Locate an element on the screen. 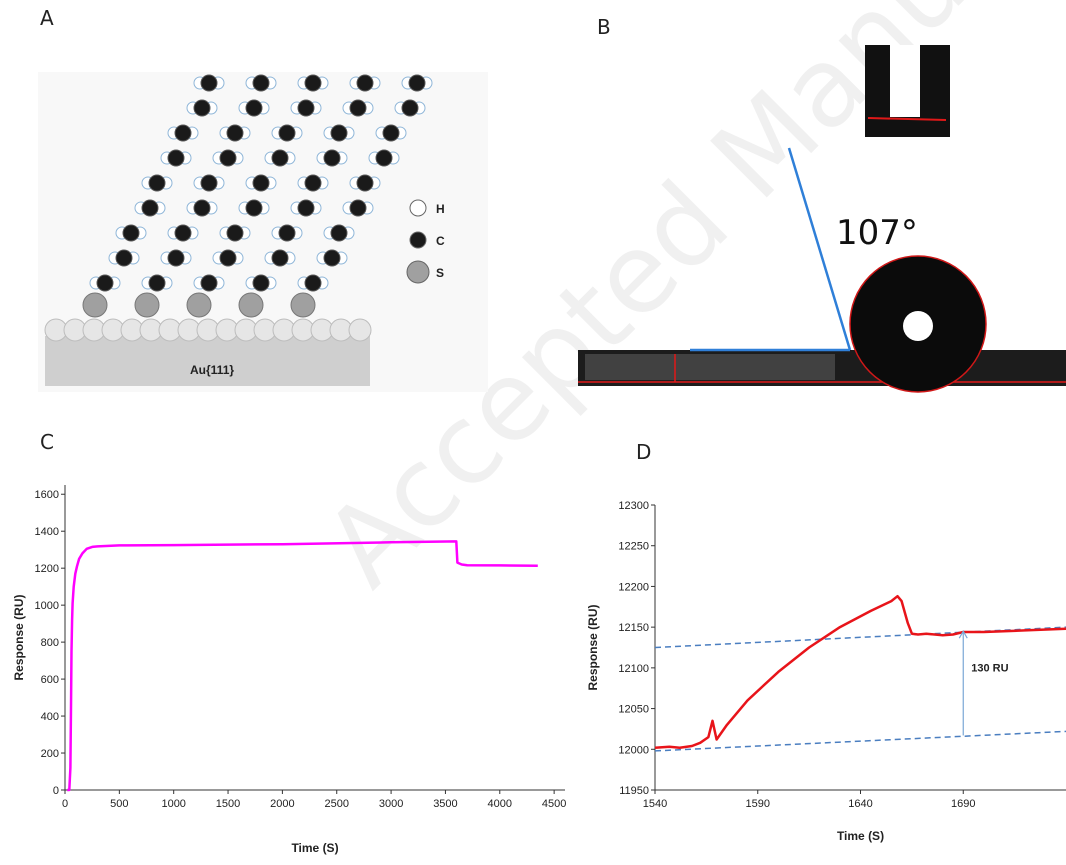 This screenshot has height=865, width=1066. x-tick-label: 1500 is located at coordinates (228, 804).